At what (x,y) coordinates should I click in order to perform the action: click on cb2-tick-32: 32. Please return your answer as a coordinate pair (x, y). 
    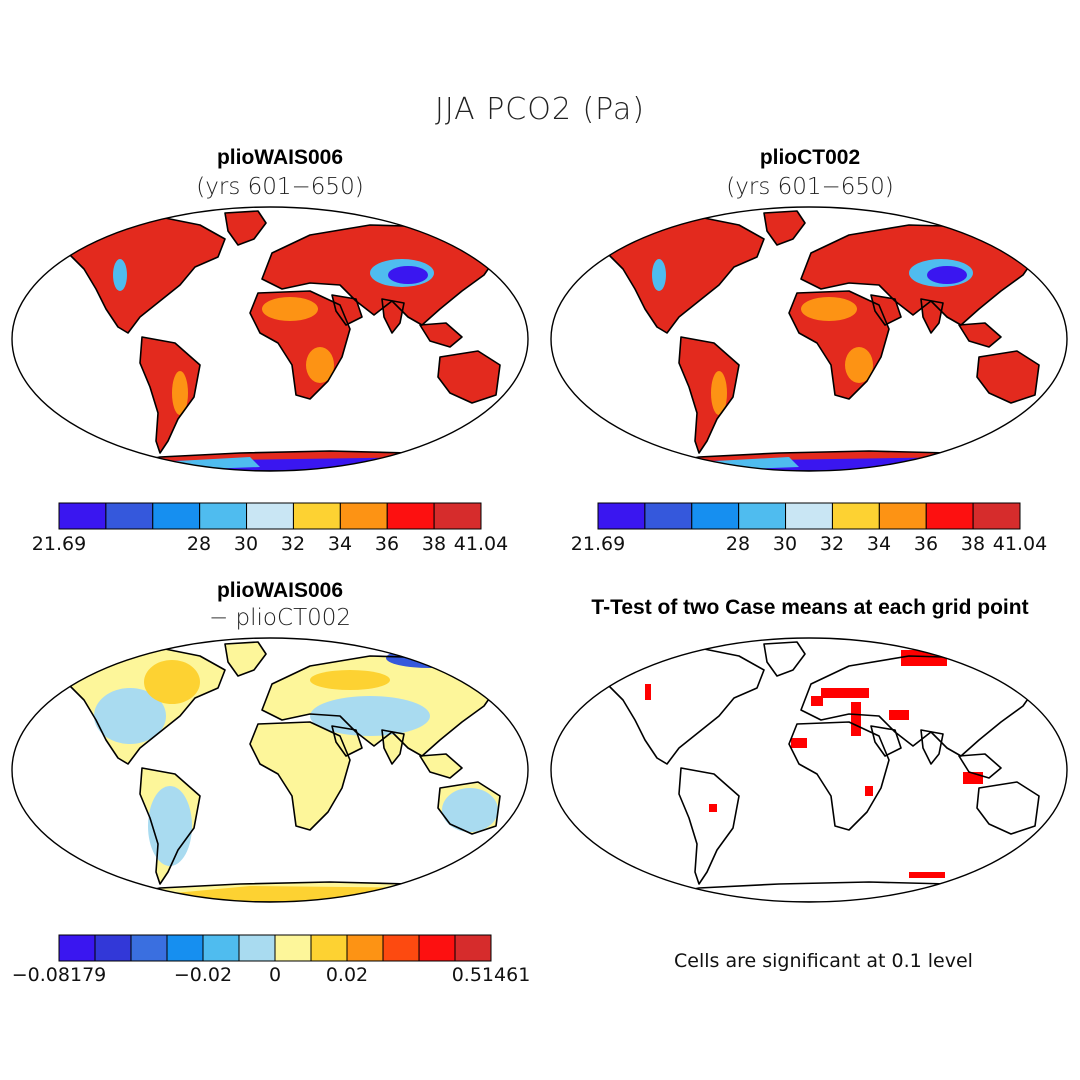
    Looking at the image, I should click on (832, 544).